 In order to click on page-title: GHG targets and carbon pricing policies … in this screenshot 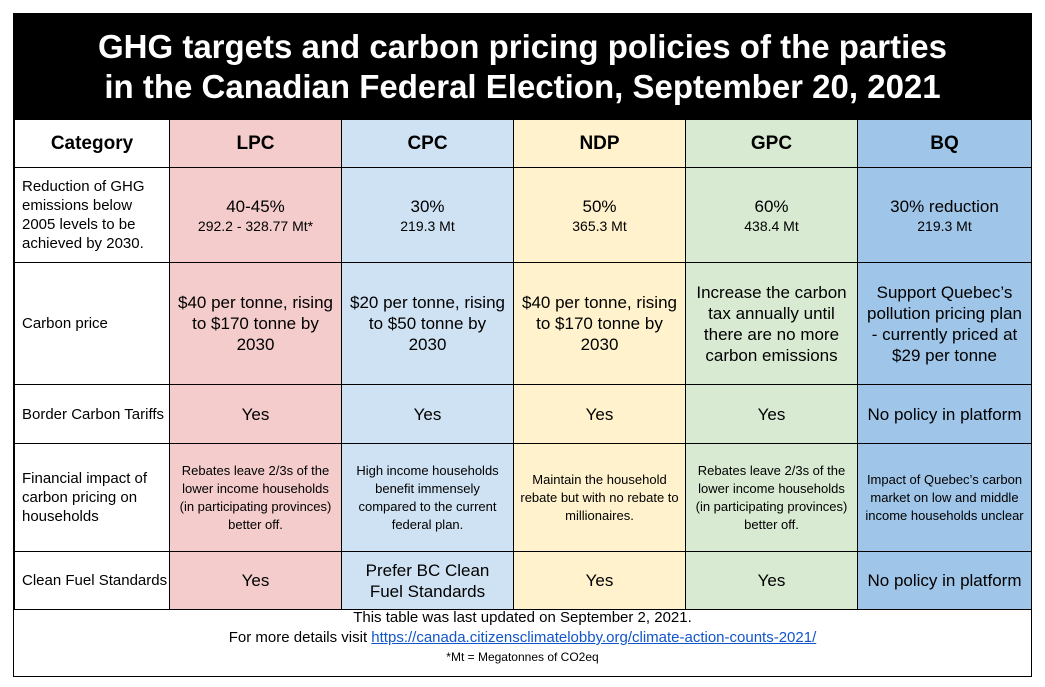, I will do `click(522, 66)`.